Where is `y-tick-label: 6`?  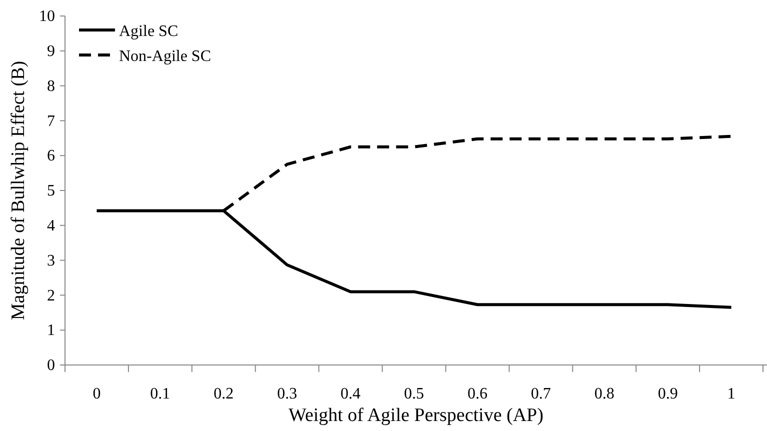 y-tick-label: 6 is located at coordinates (51, 156).